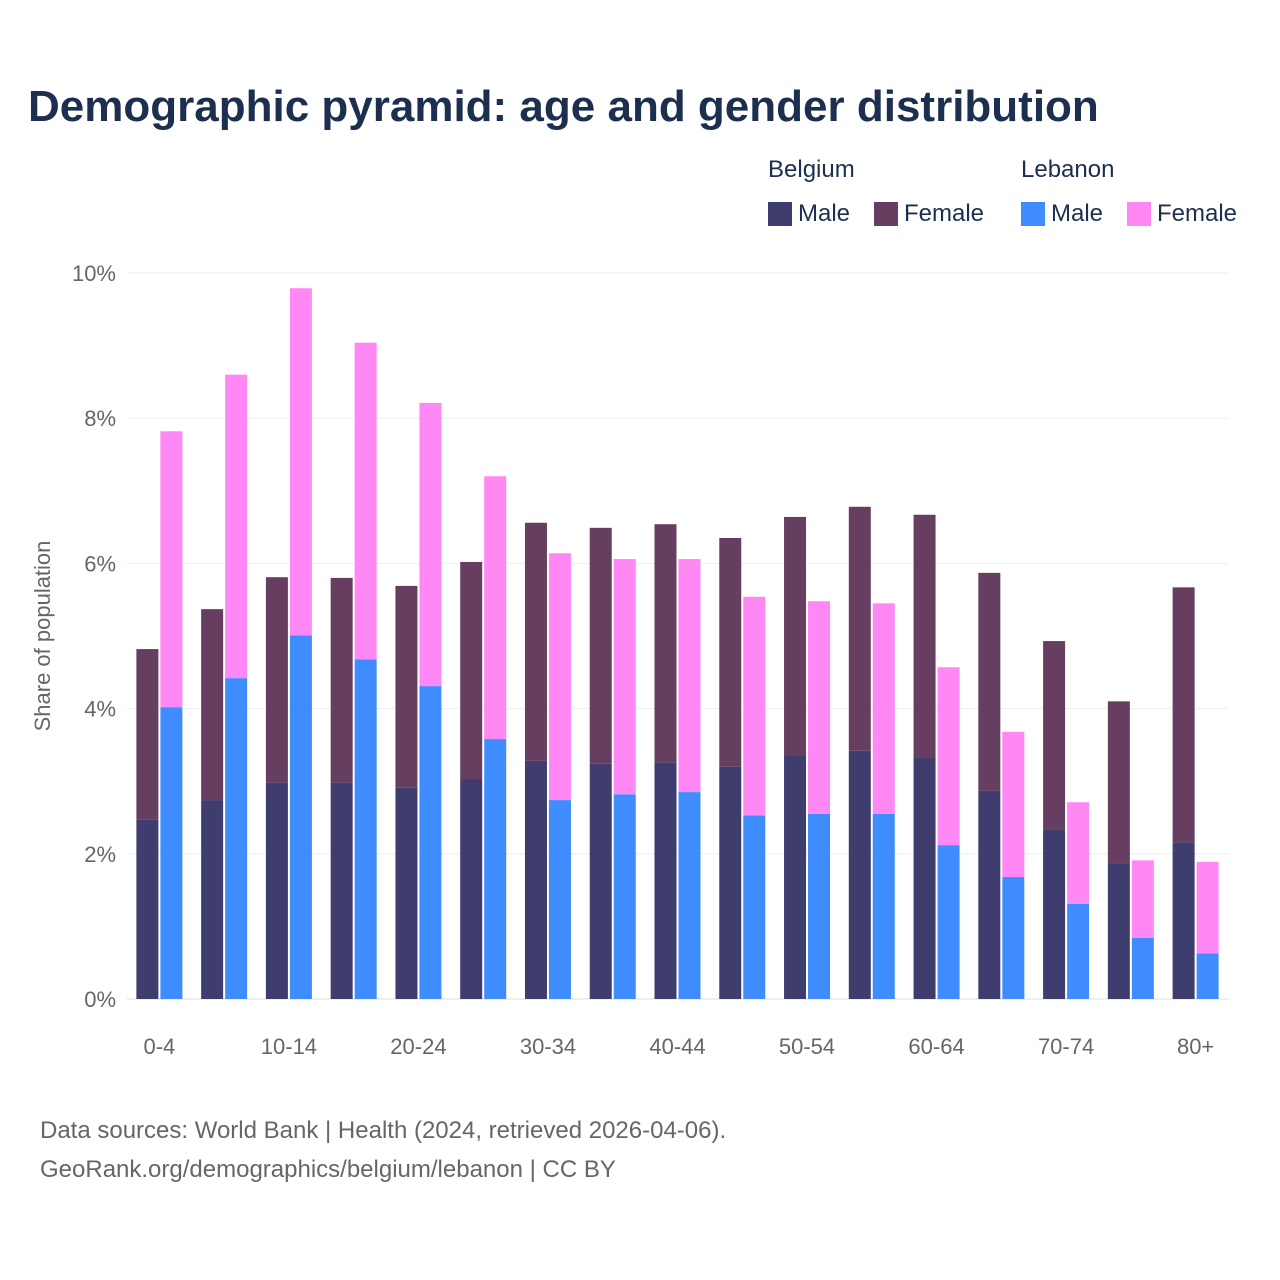  I want to click on bar-lebanon-female-80+, so click(1207, 907).